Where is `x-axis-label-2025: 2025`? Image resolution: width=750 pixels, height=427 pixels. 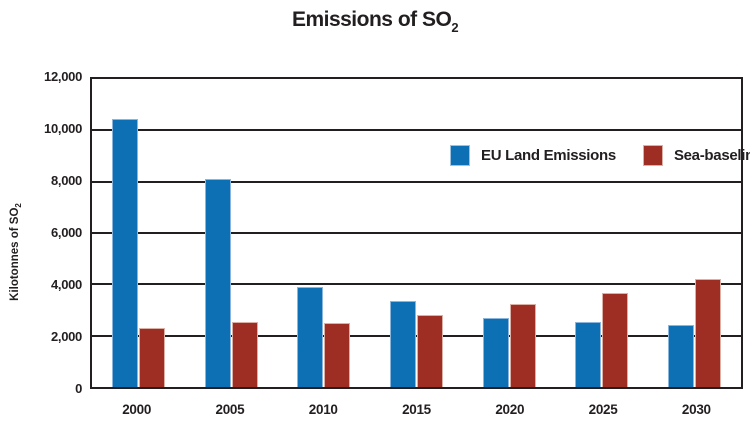
x-axis-label-2025: 2025 is located at coordinates (603, 409).